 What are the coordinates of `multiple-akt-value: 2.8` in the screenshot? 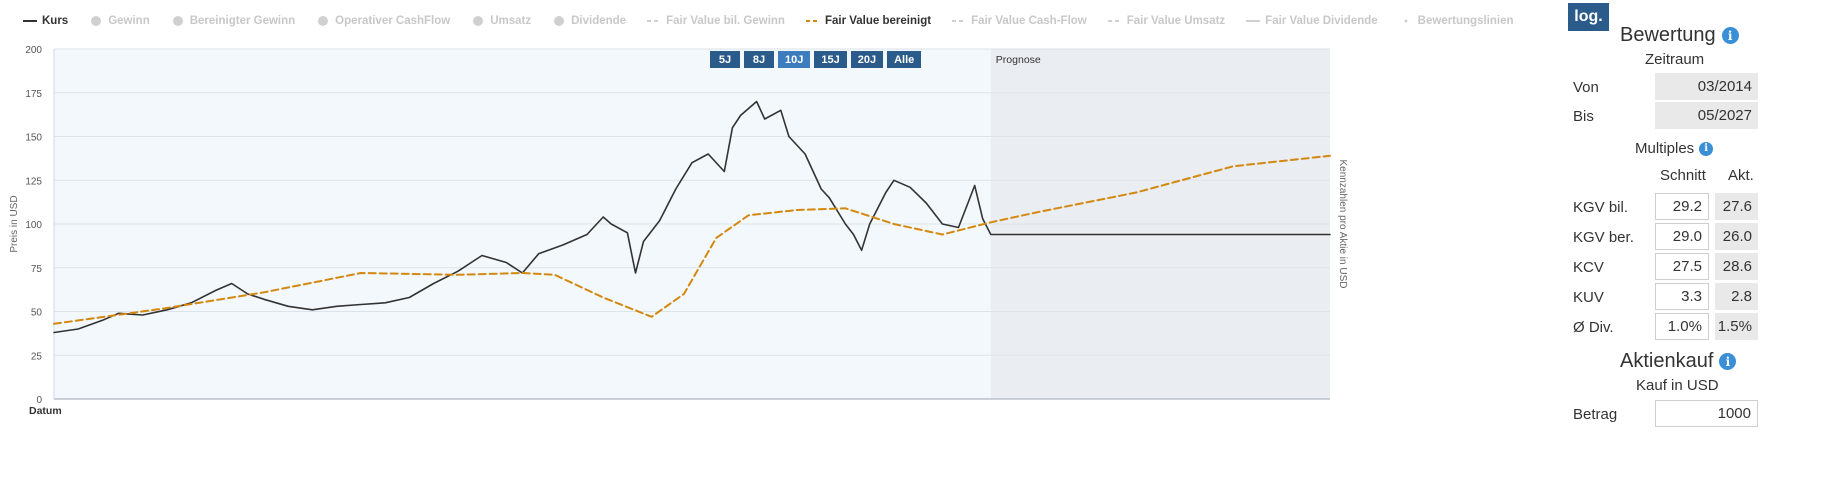 It's located at (1736, 296).